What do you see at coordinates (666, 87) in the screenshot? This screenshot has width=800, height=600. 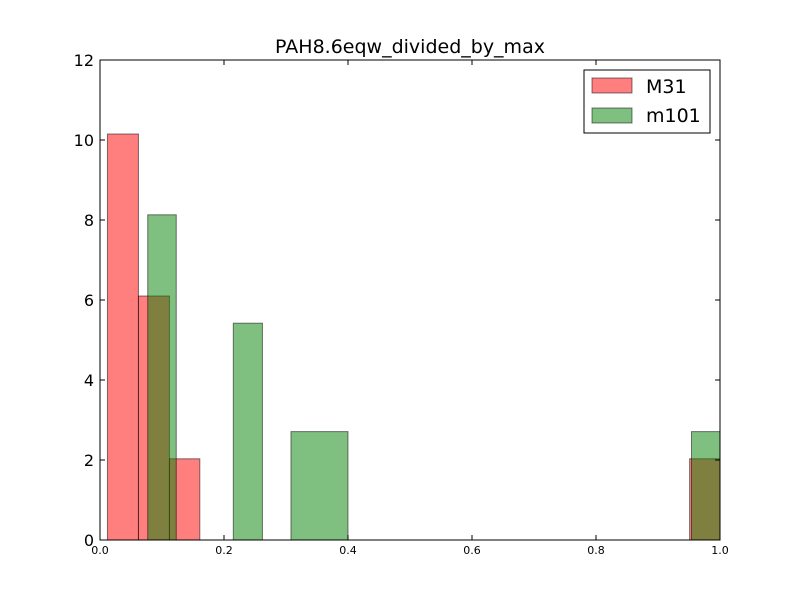 I see `legend-label-m31: M31` at bounding box center [666, 87].